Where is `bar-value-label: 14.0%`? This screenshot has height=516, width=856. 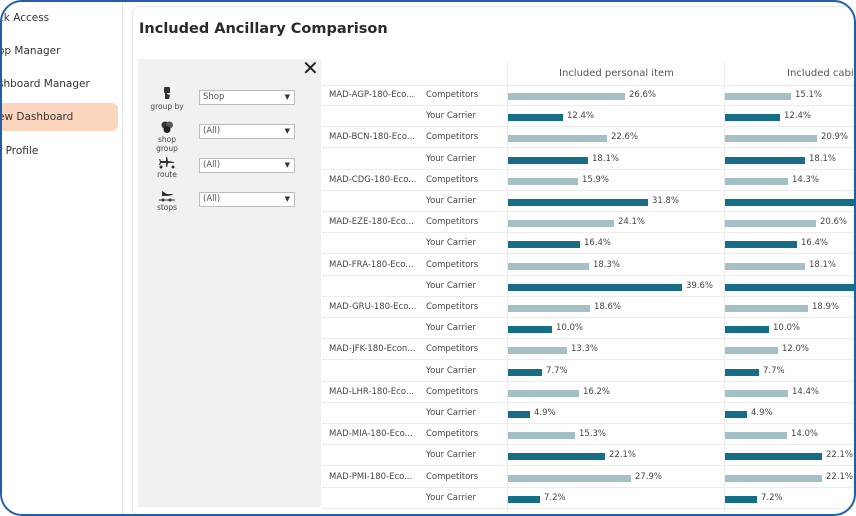
bar-value-label: 14.0% is located at coordinates (805, 434).